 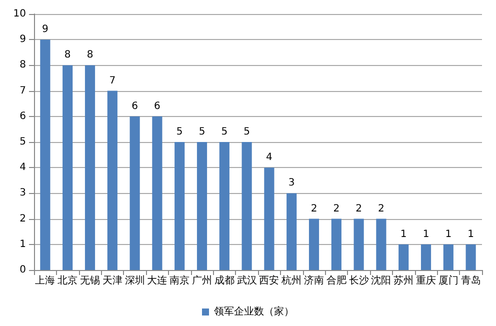 What do you see at coordinates (157, 280) in the screenshot?
I see `x-tick-label: 大连` at bounding box center [157, 280].